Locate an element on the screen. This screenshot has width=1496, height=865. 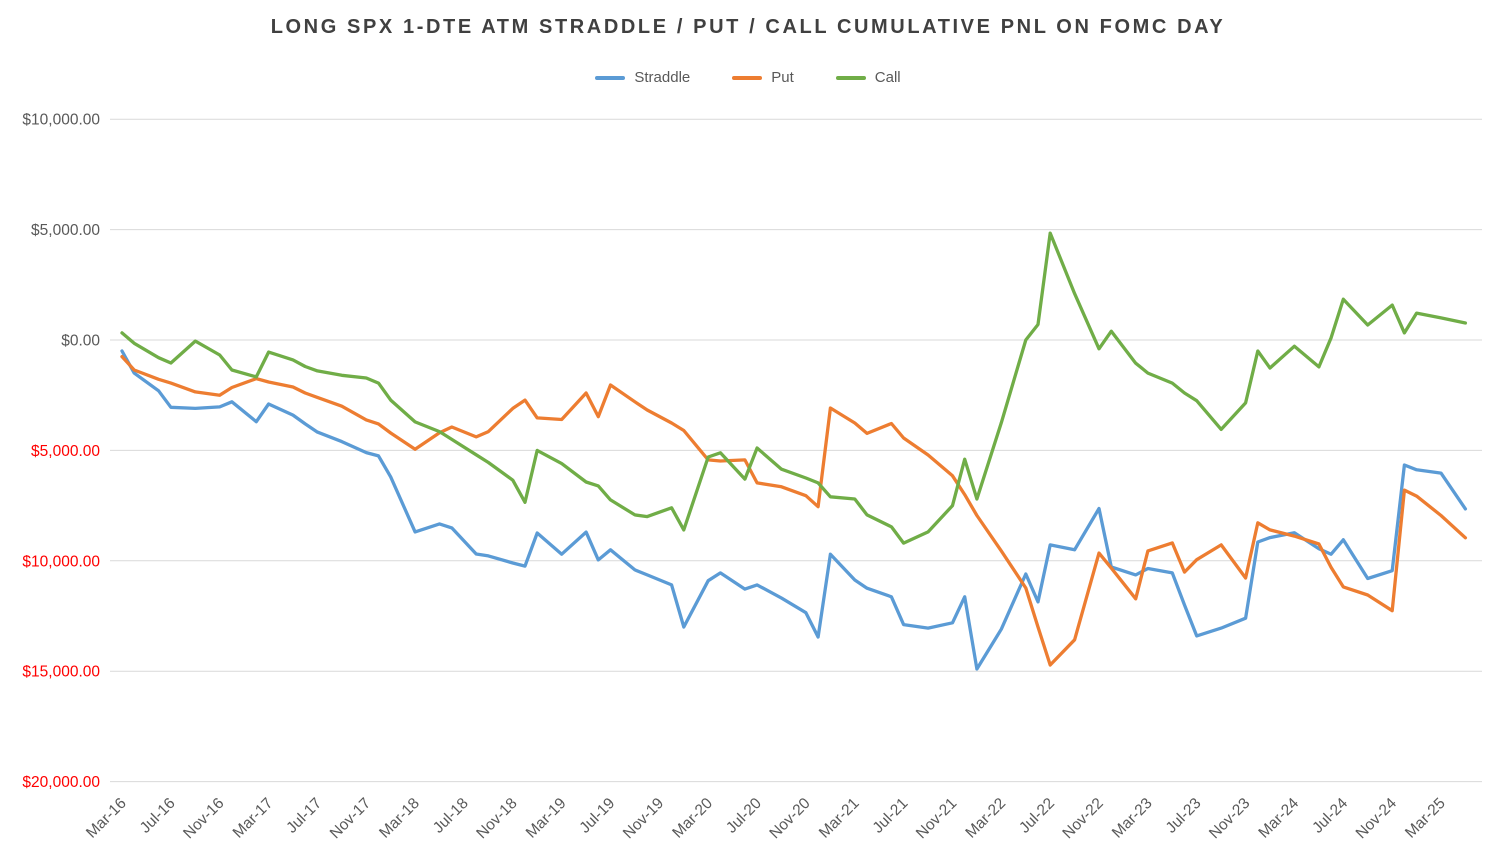
x-axis-label: Nov-23 is located at coordinates (1229, 818).